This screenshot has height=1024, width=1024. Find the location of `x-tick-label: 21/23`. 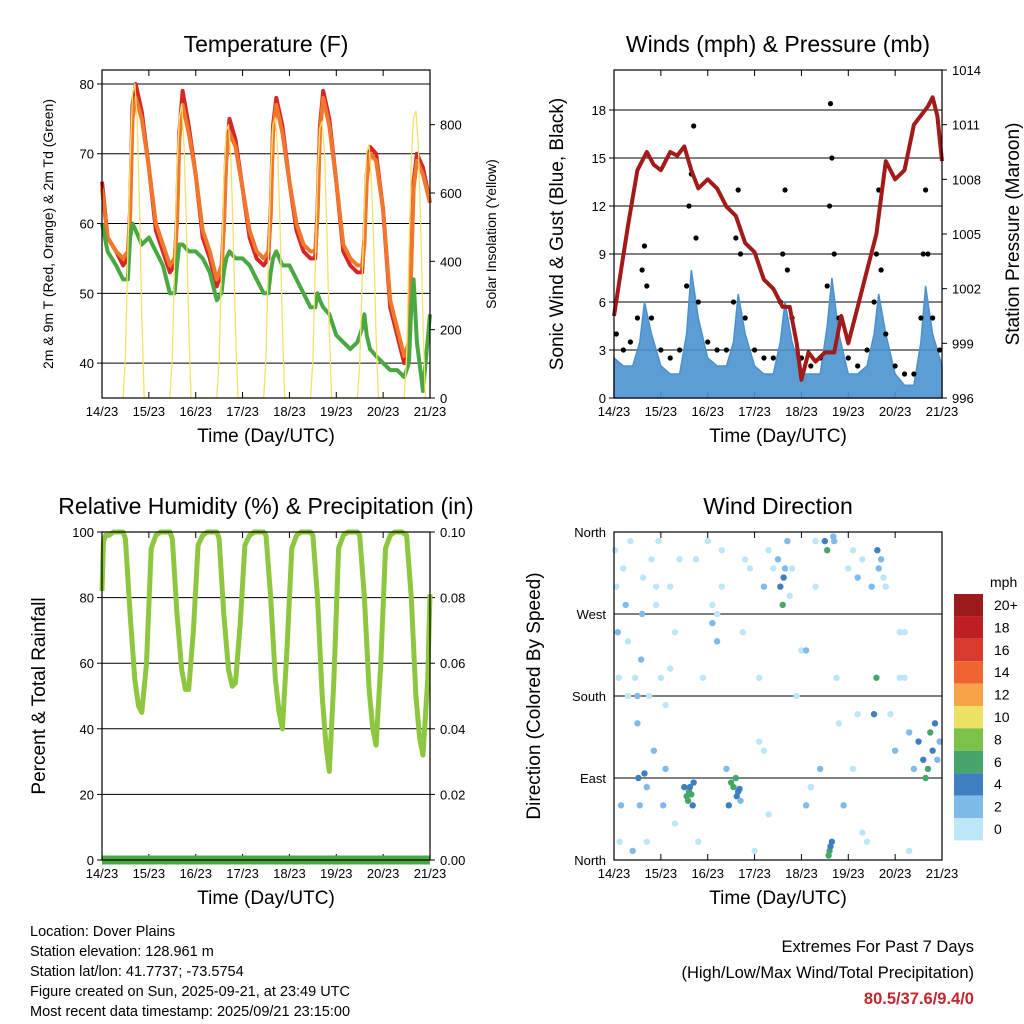

x-tick-label: 21/23 is located at coordinates (942, 873).